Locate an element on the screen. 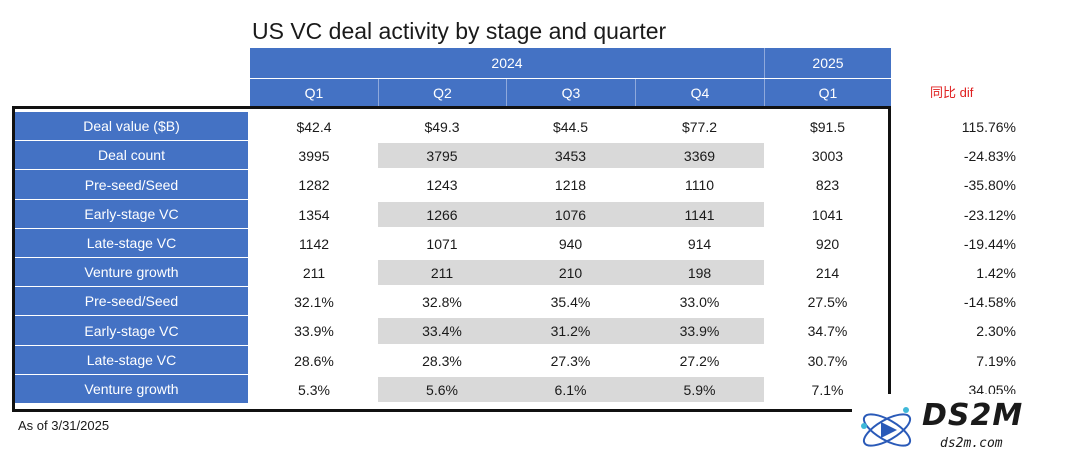 This screenshot has width=1080, height=462. table-cell: 1142 is located at coordinates (314, 243).